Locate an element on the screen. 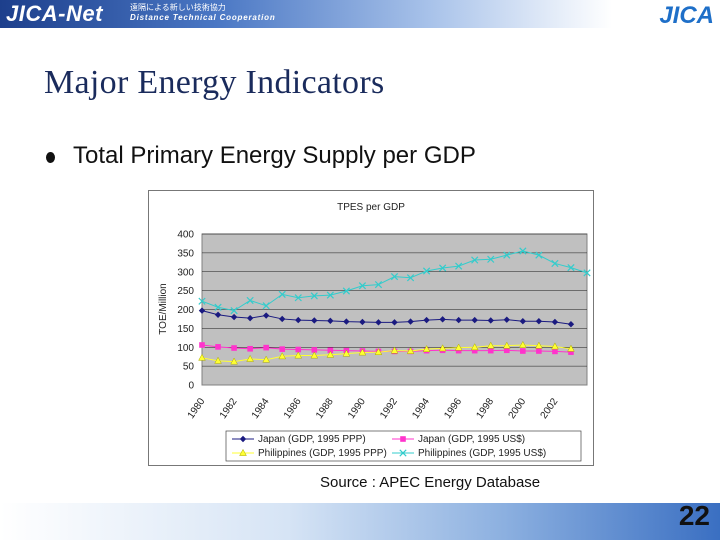 The height and width of the screenshot is (540, 720). logo-subtitle-jp: 遠隔による新しい技術協力 is located at coordinates (178, 7).